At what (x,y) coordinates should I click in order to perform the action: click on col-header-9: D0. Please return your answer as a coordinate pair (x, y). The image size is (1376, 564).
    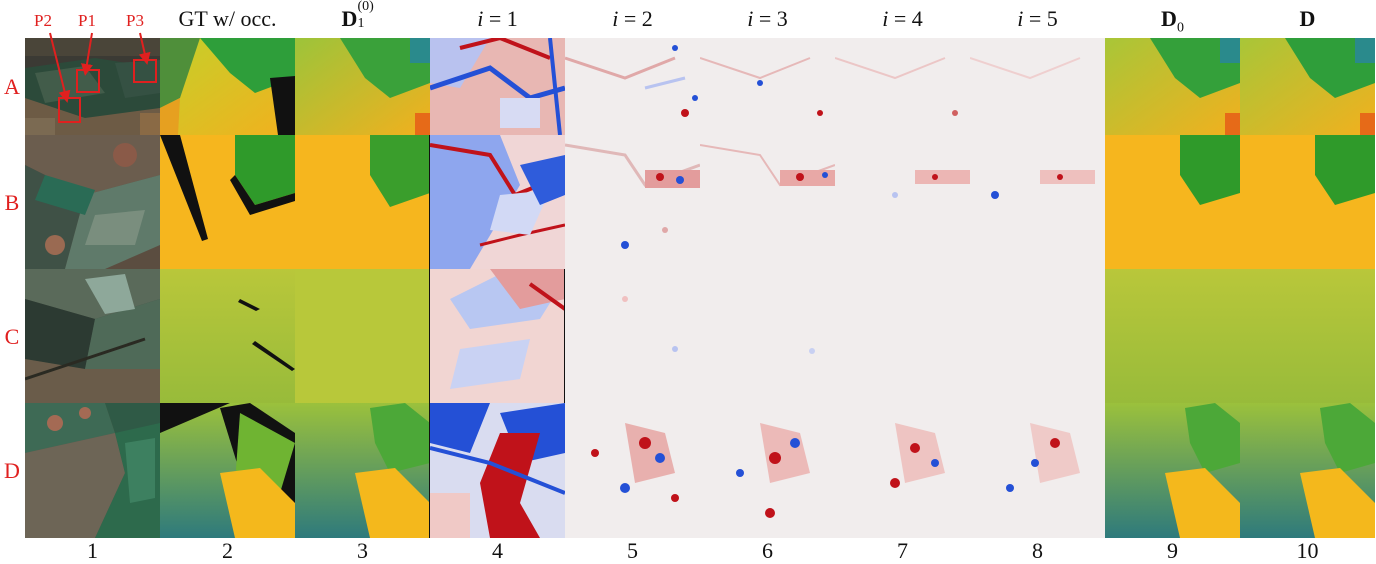
    Looking at the image, I should click on (1172, 19).